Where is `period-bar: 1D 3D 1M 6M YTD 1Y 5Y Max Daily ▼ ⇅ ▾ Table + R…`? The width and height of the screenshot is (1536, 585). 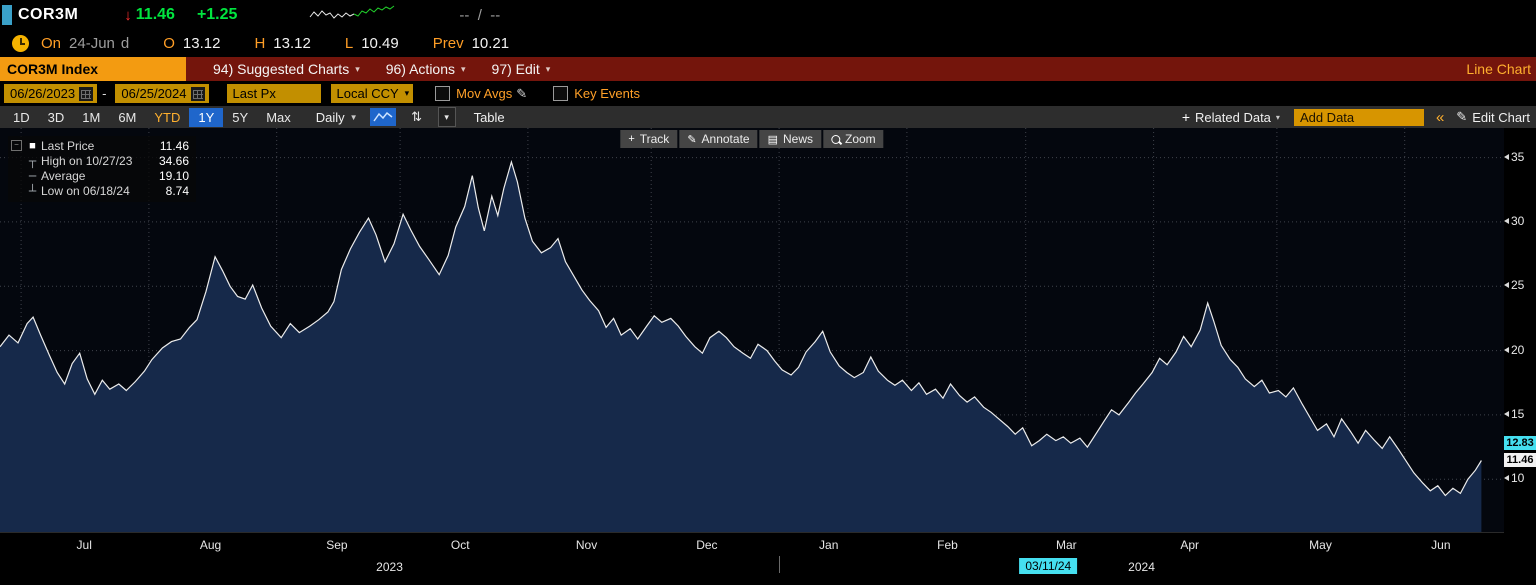 period-bar: 1D 3D 1M 6M YTD 1Y 5Y Max Daily ▼ ⇅ ▾ Table + R… is located at coordinates (768, 117).